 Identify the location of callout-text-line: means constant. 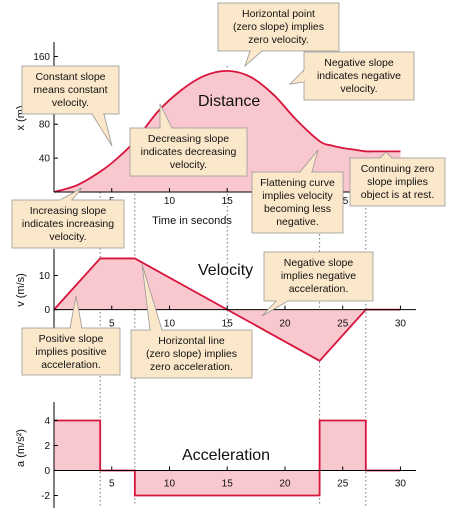
(70, 90).